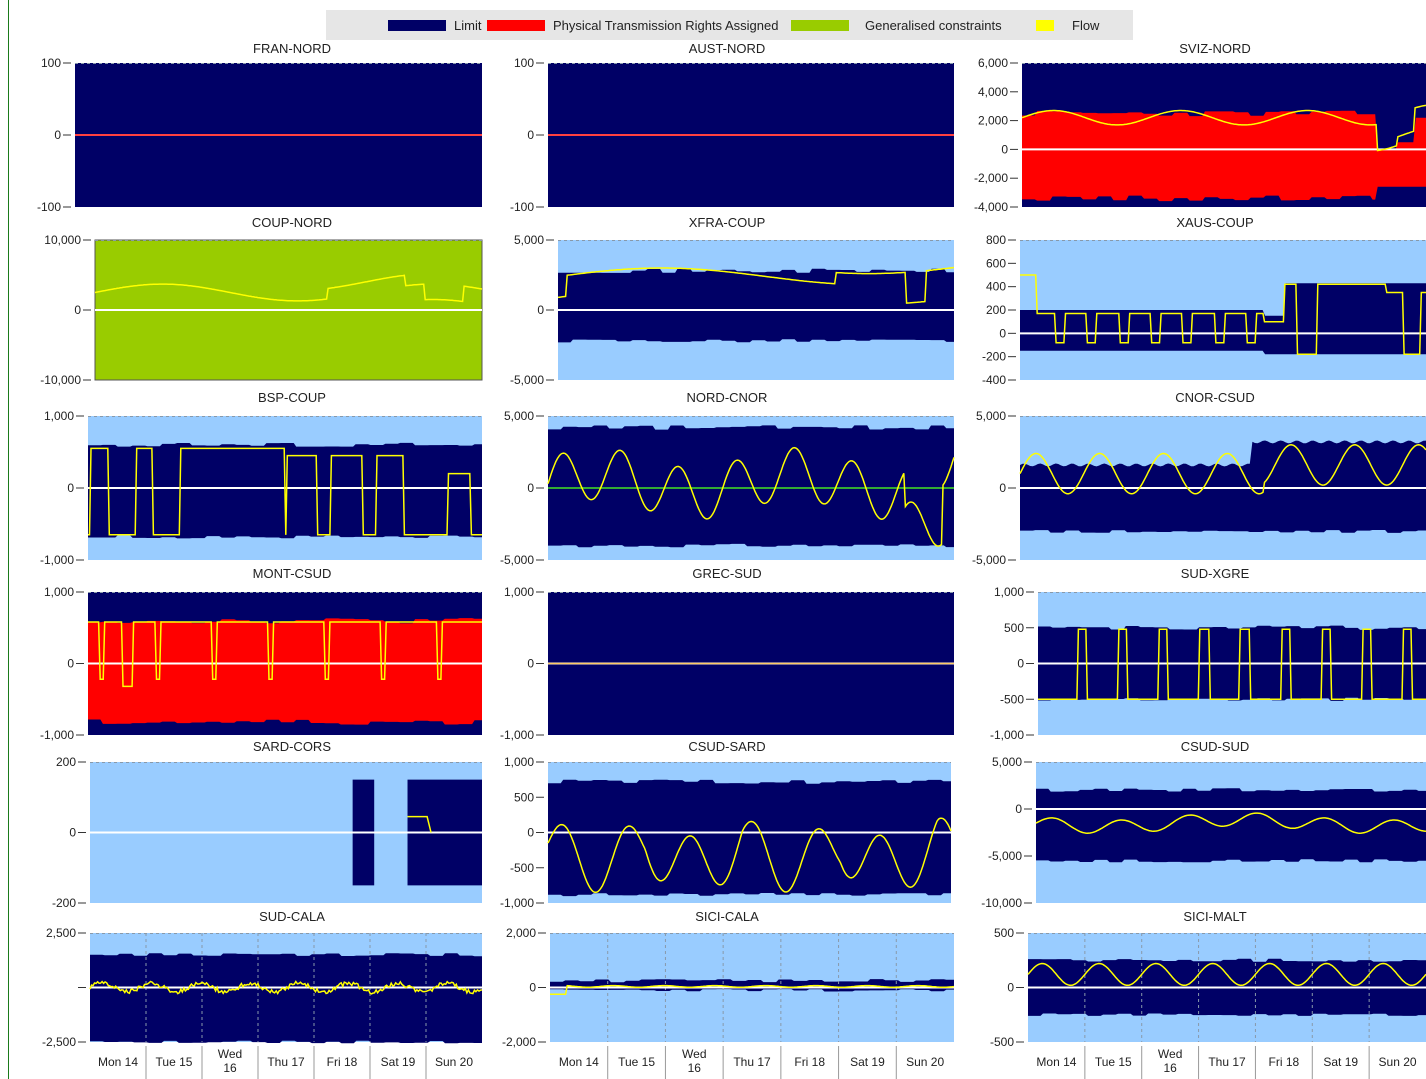 The height and width of the screenshot is (1079, 1426). I want to click on panel-title: SICI-MALT, so click(1214, 916).